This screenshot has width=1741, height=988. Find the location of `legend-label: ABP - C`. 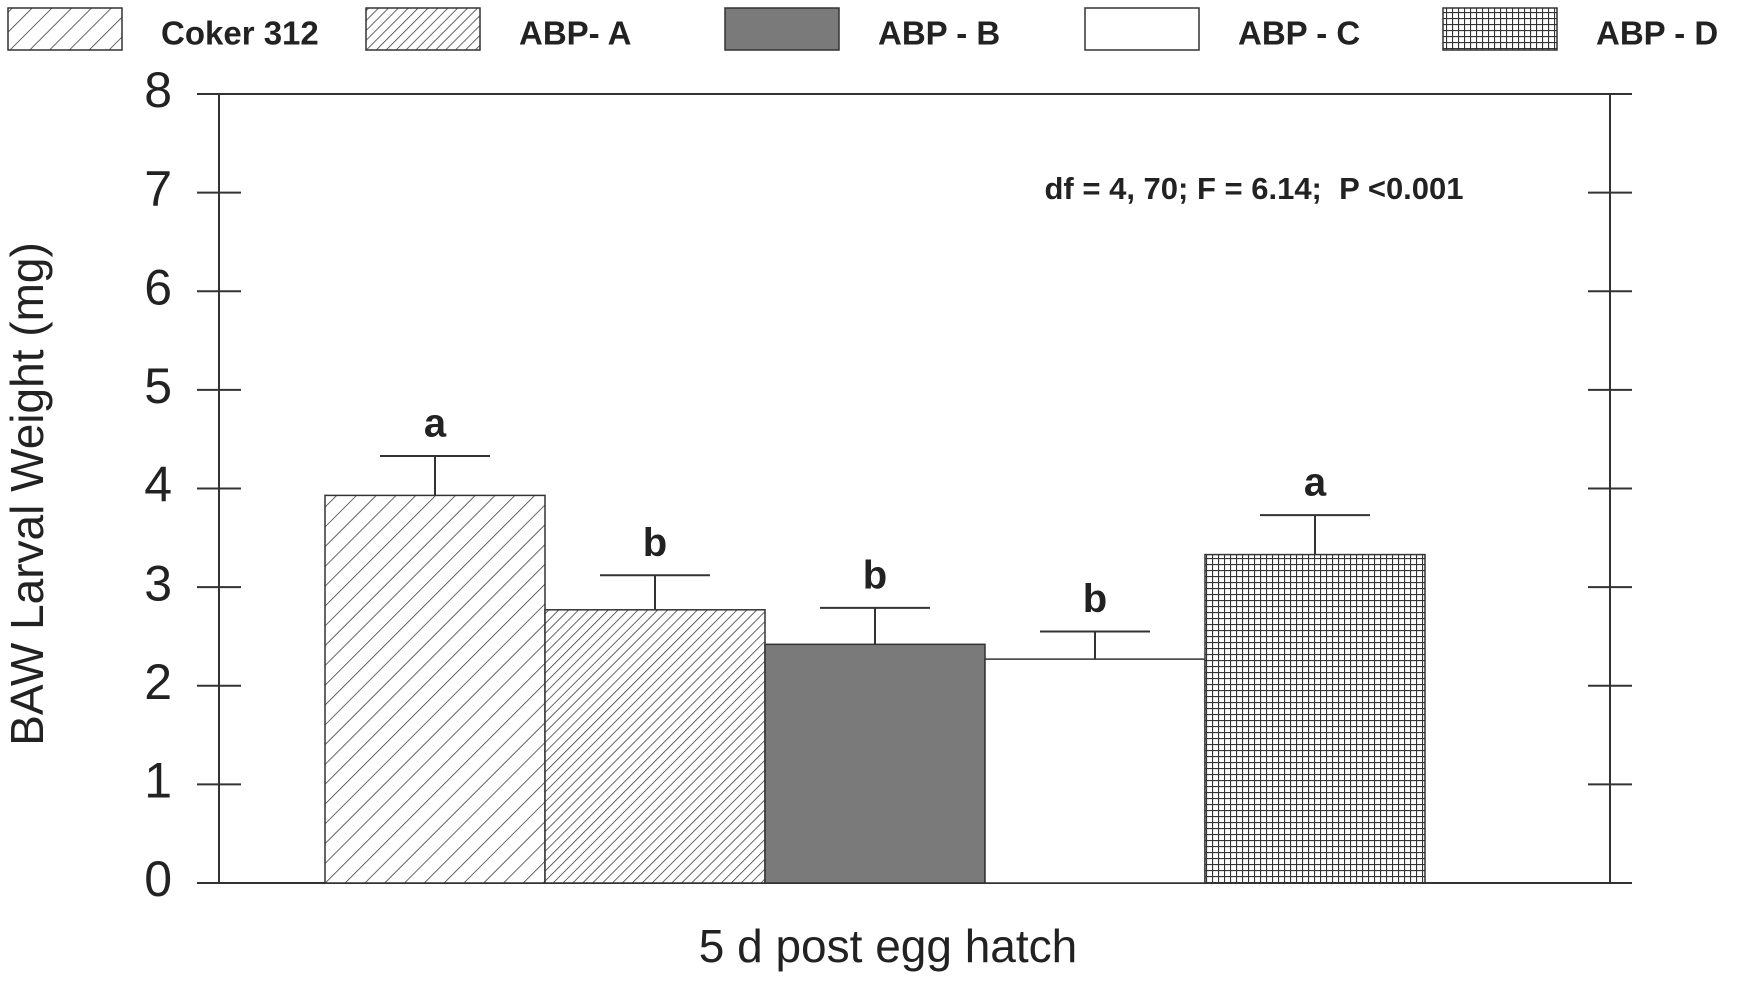

legend-label: ABP - C is located at coordinates (1299, 33).